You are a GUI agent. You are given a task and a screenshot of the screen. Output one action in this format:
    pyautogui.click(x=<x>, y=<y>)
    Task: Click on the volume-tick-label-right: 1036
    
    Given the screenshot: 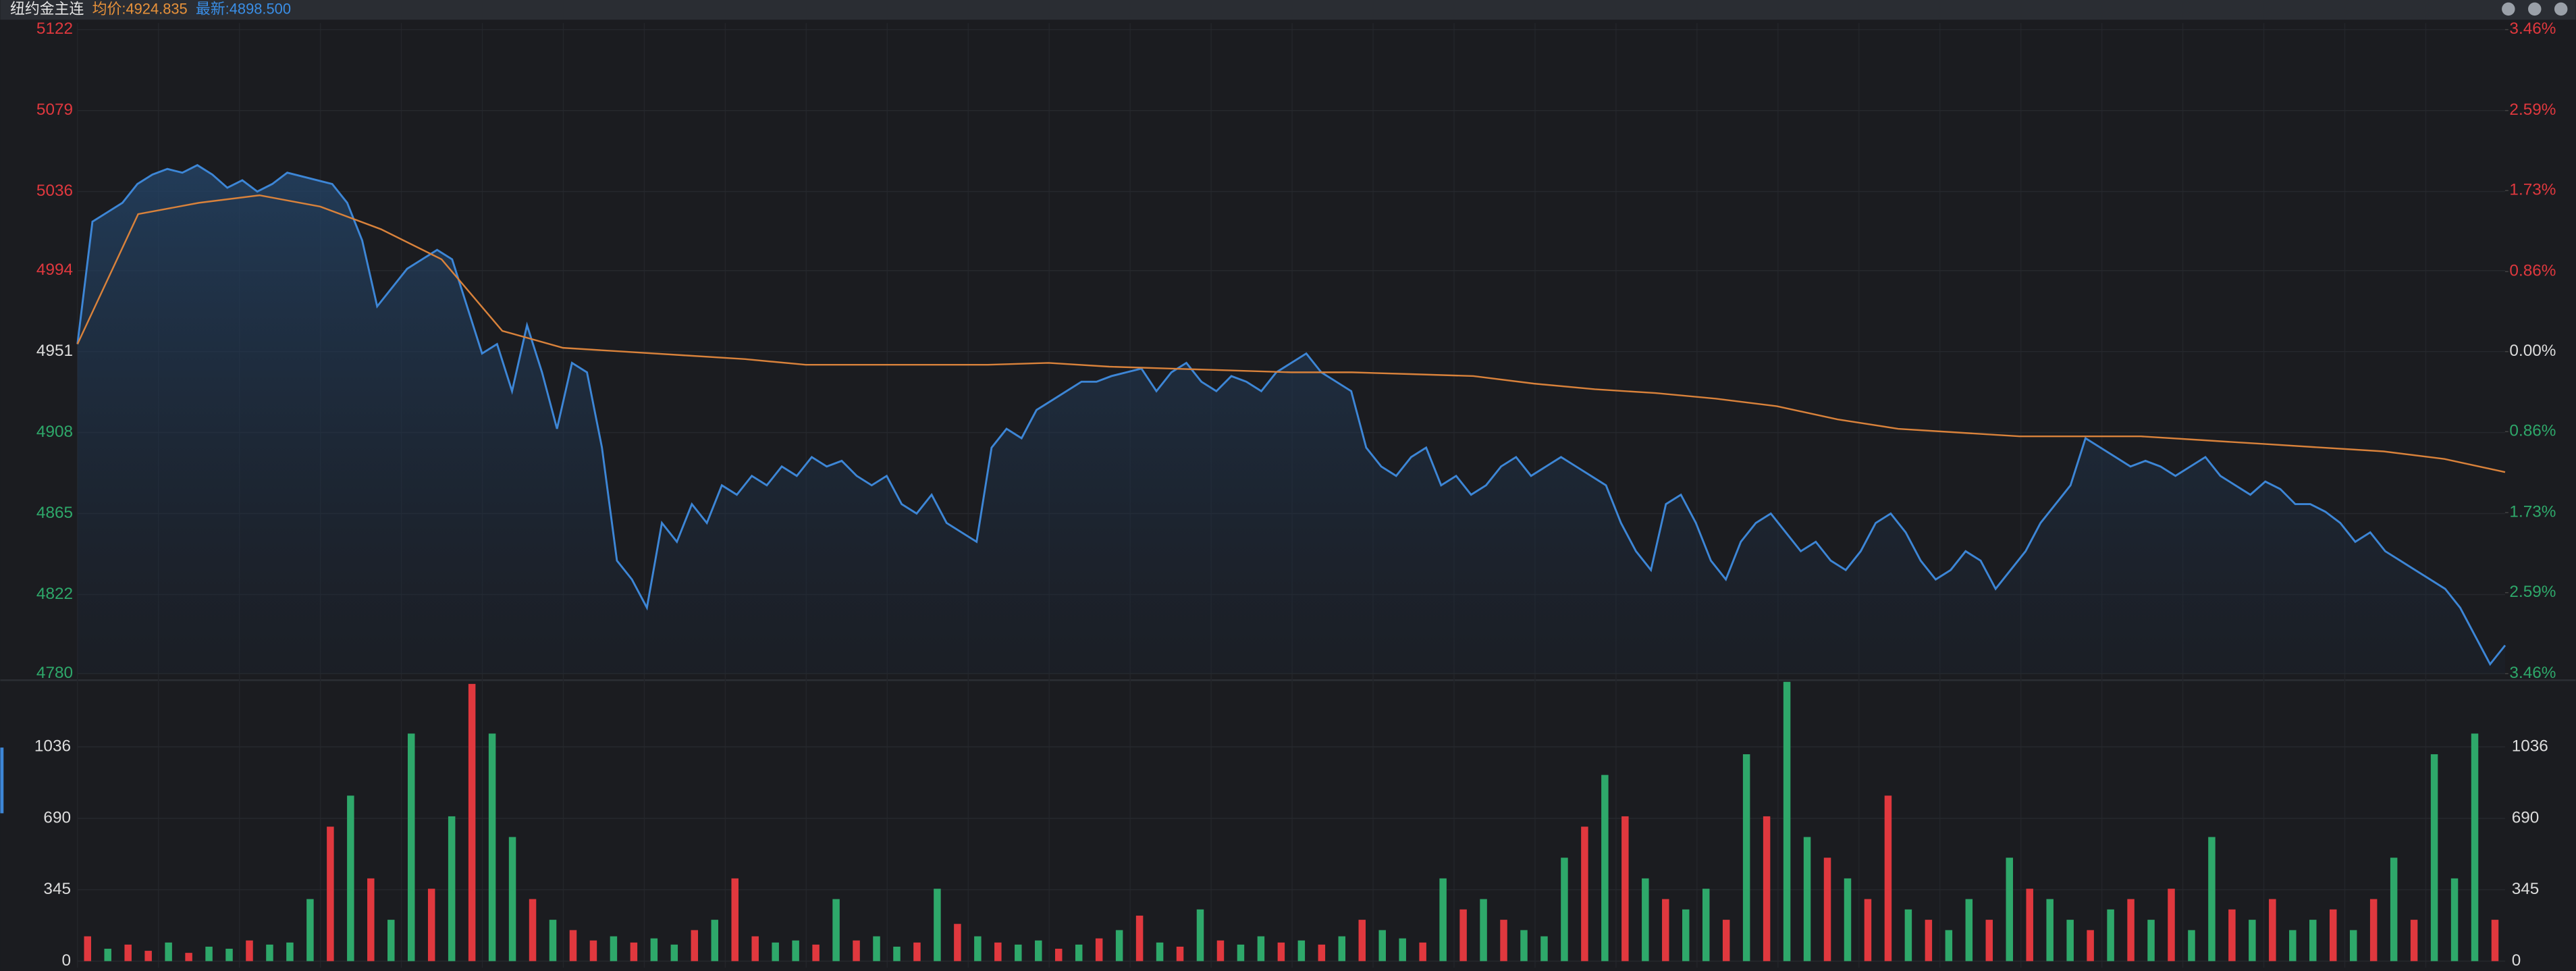 What is the action you would take?
    pyautogui.click(x=2530, y=746)
    